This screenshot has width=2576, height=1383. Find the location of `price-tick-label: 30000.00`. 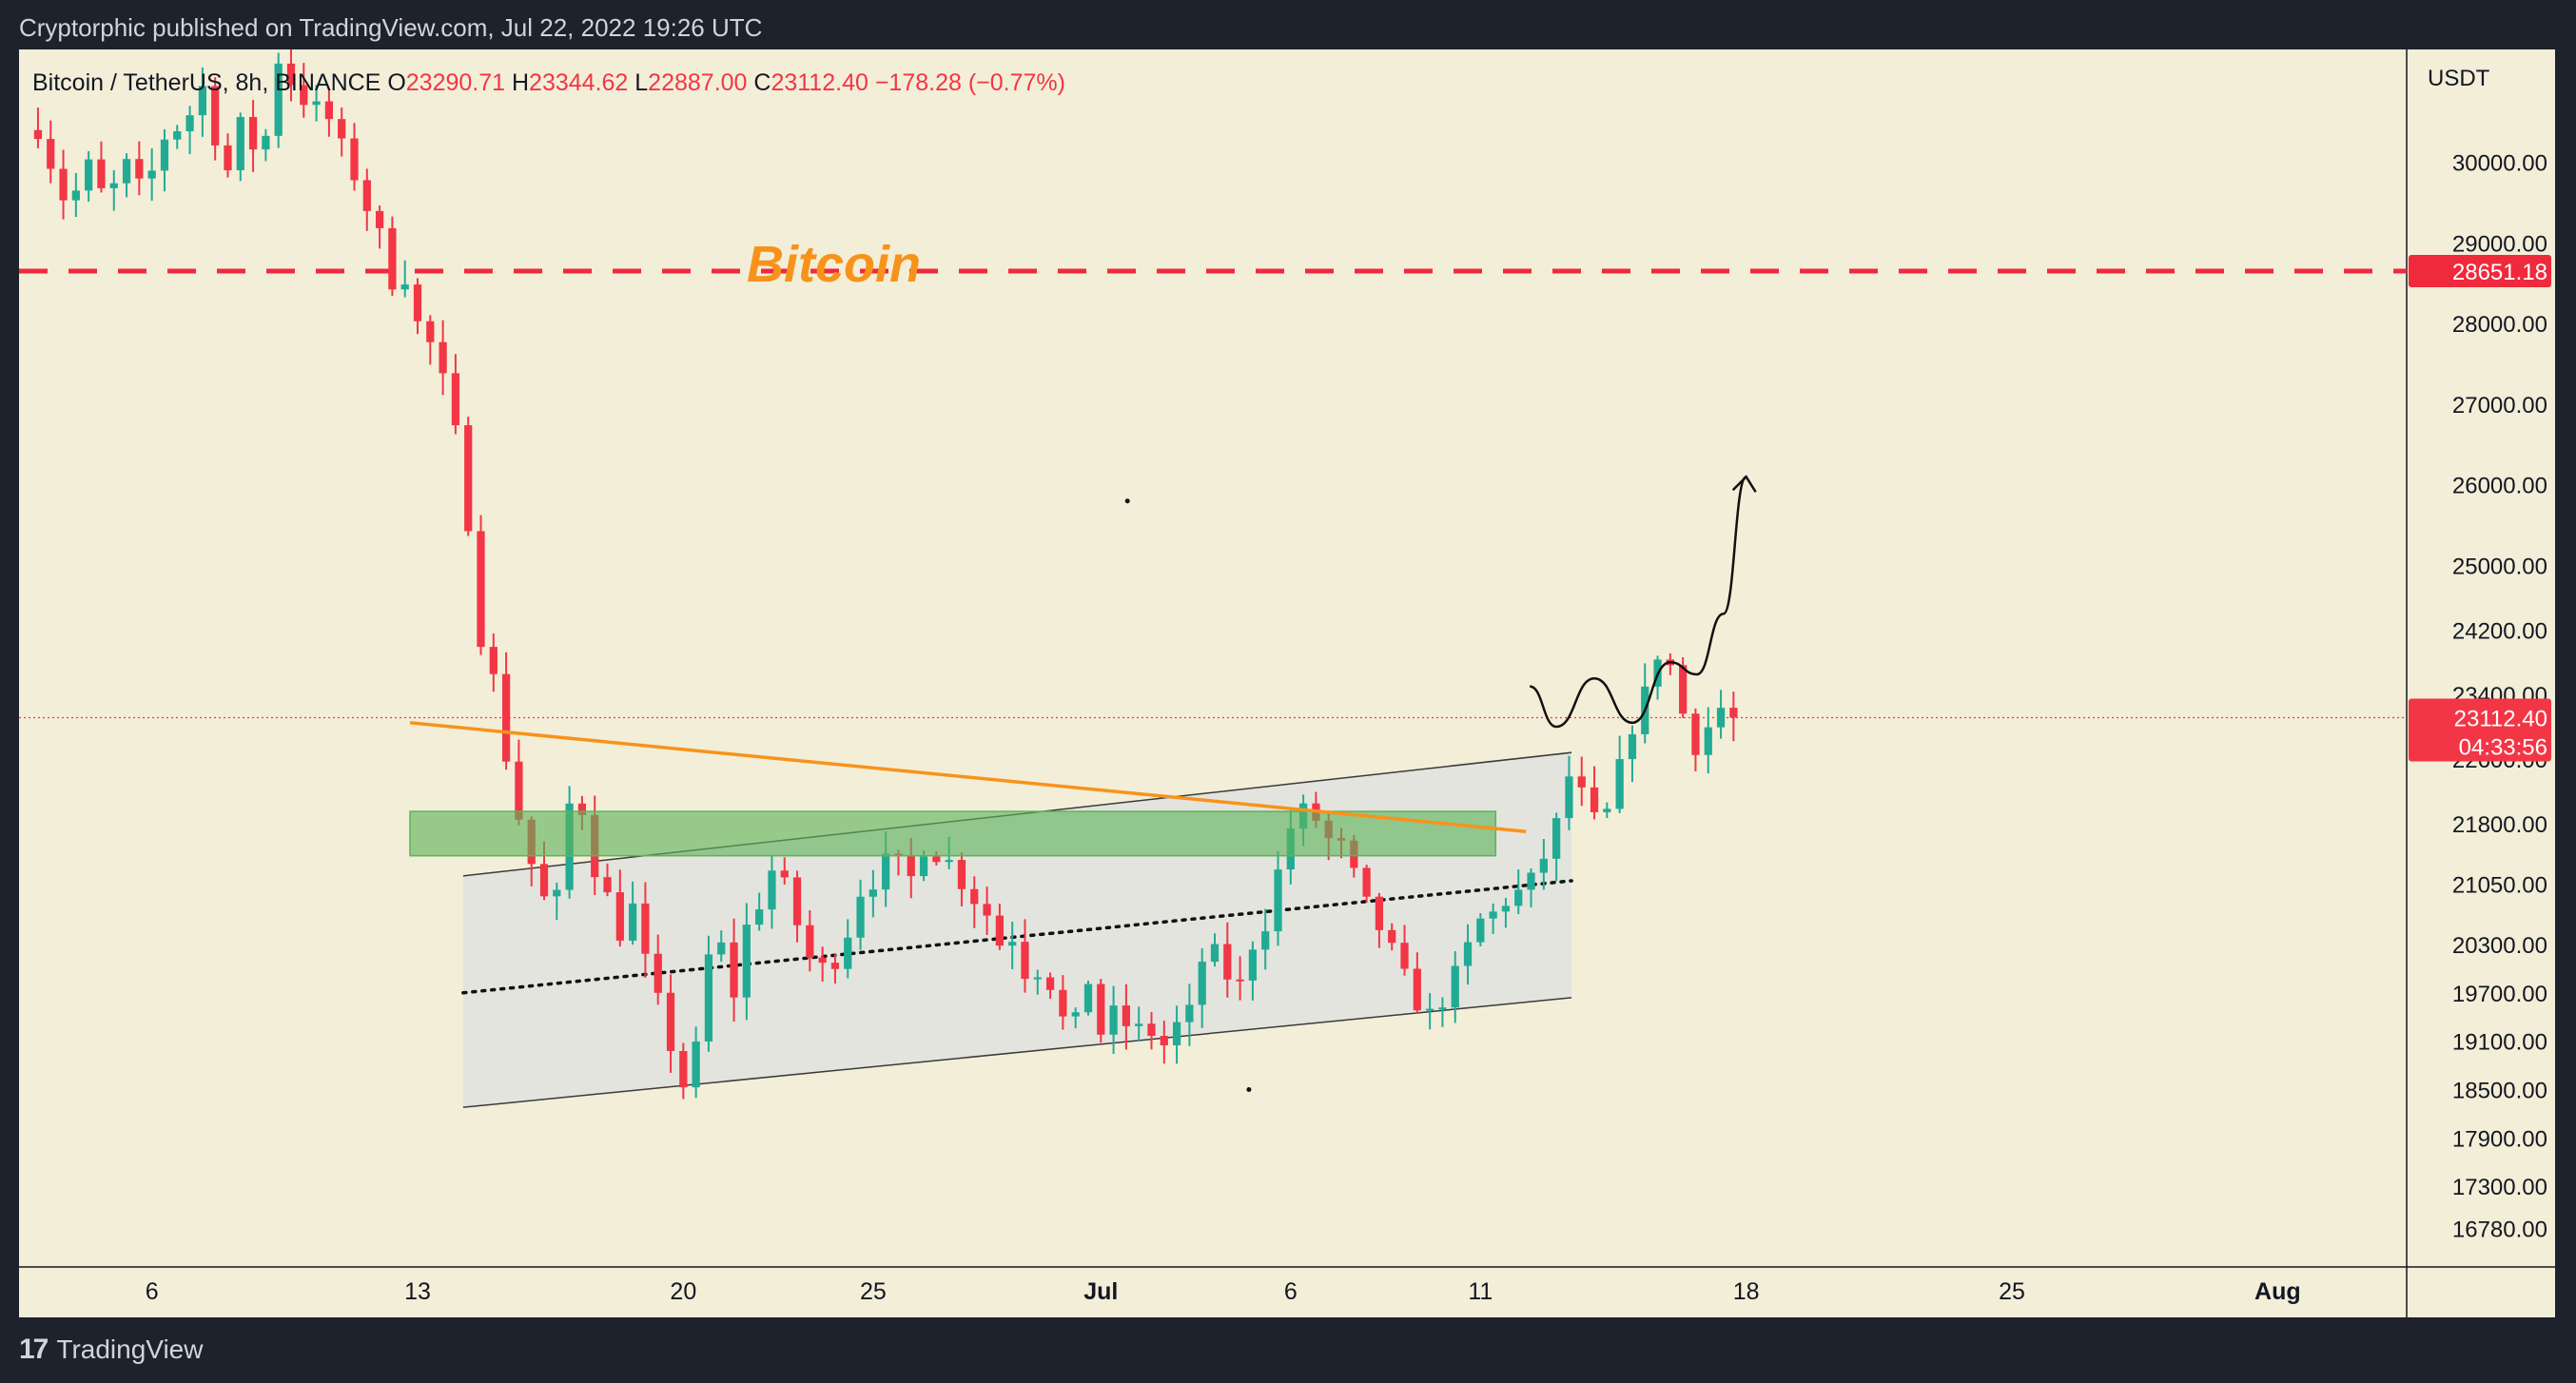

price-tick-label: 30000.00 is located at coordinates (2500, 164).